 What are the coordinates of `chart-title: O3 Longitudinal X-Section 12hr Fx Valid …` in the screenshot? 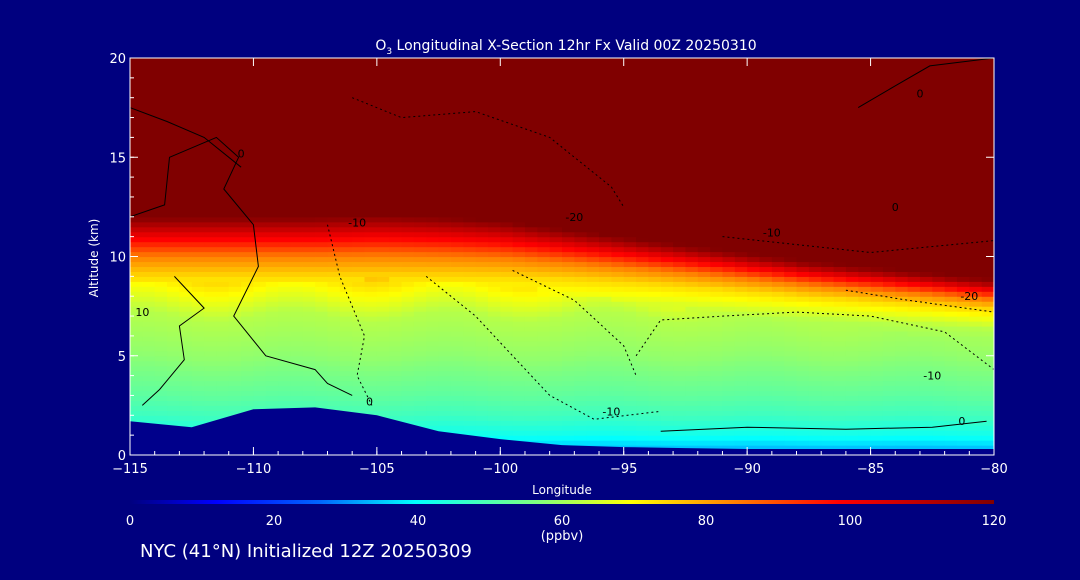 It's located at (565, 47).